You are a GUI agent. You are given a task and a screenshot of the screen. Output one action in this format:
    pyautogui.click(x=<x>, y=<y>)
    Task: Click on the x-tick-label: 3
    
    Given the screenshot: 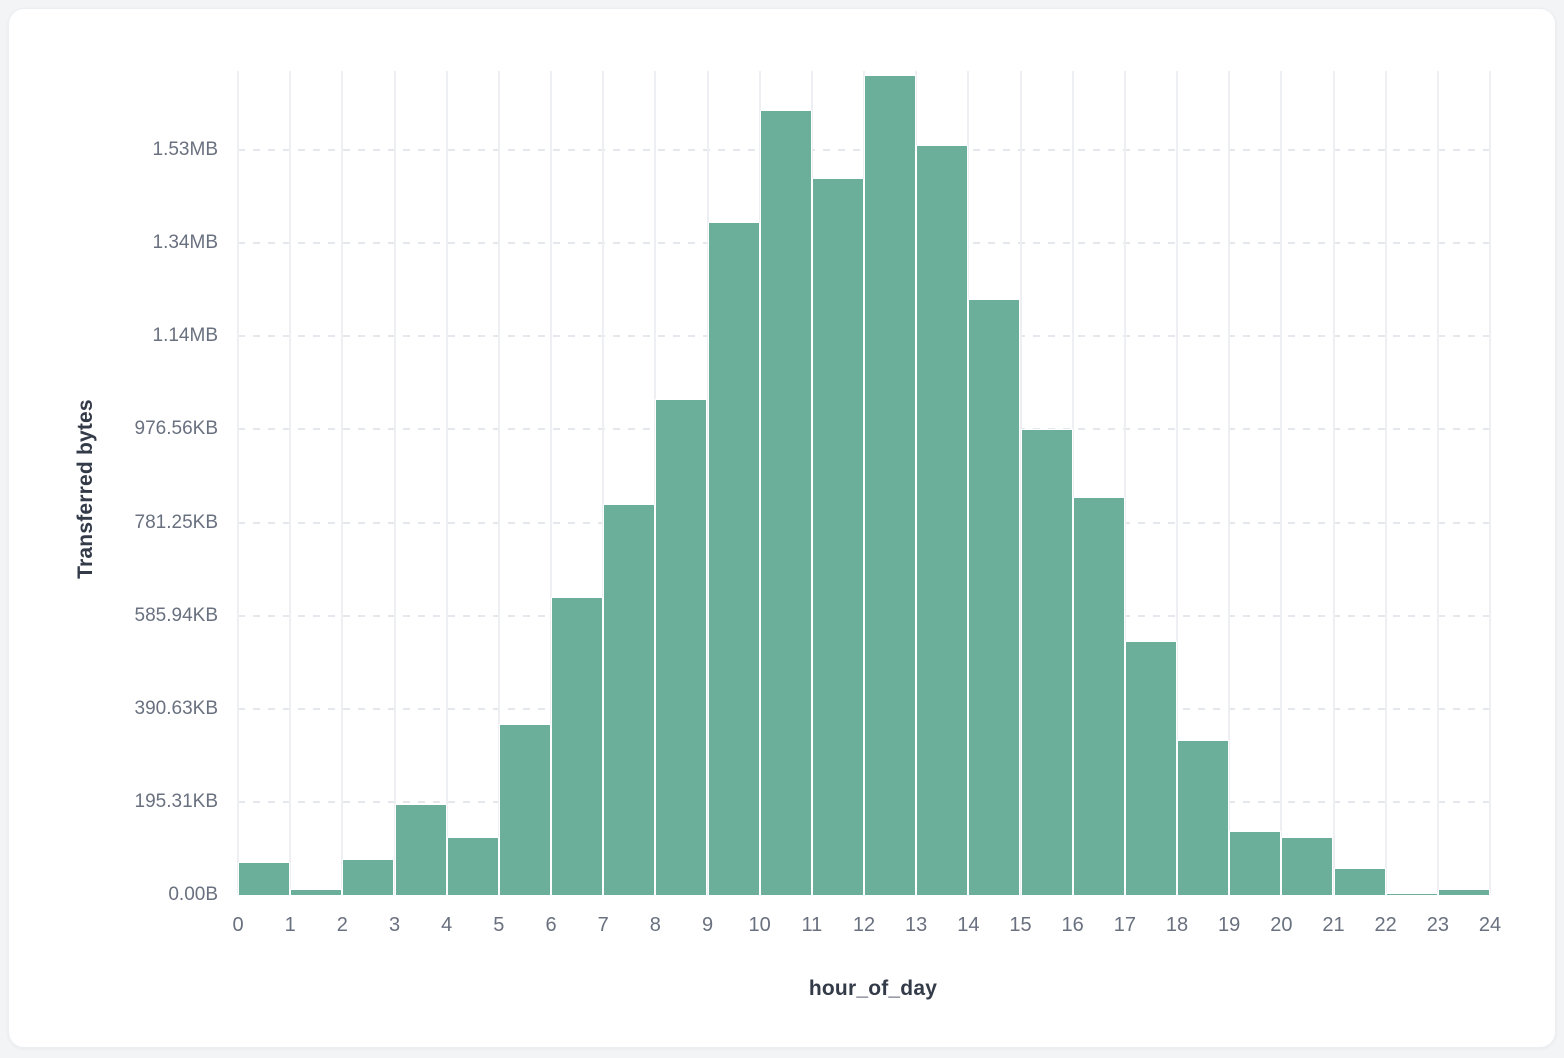 What is the action you would take?
    pyautogui.click(x=394, y=925)
    